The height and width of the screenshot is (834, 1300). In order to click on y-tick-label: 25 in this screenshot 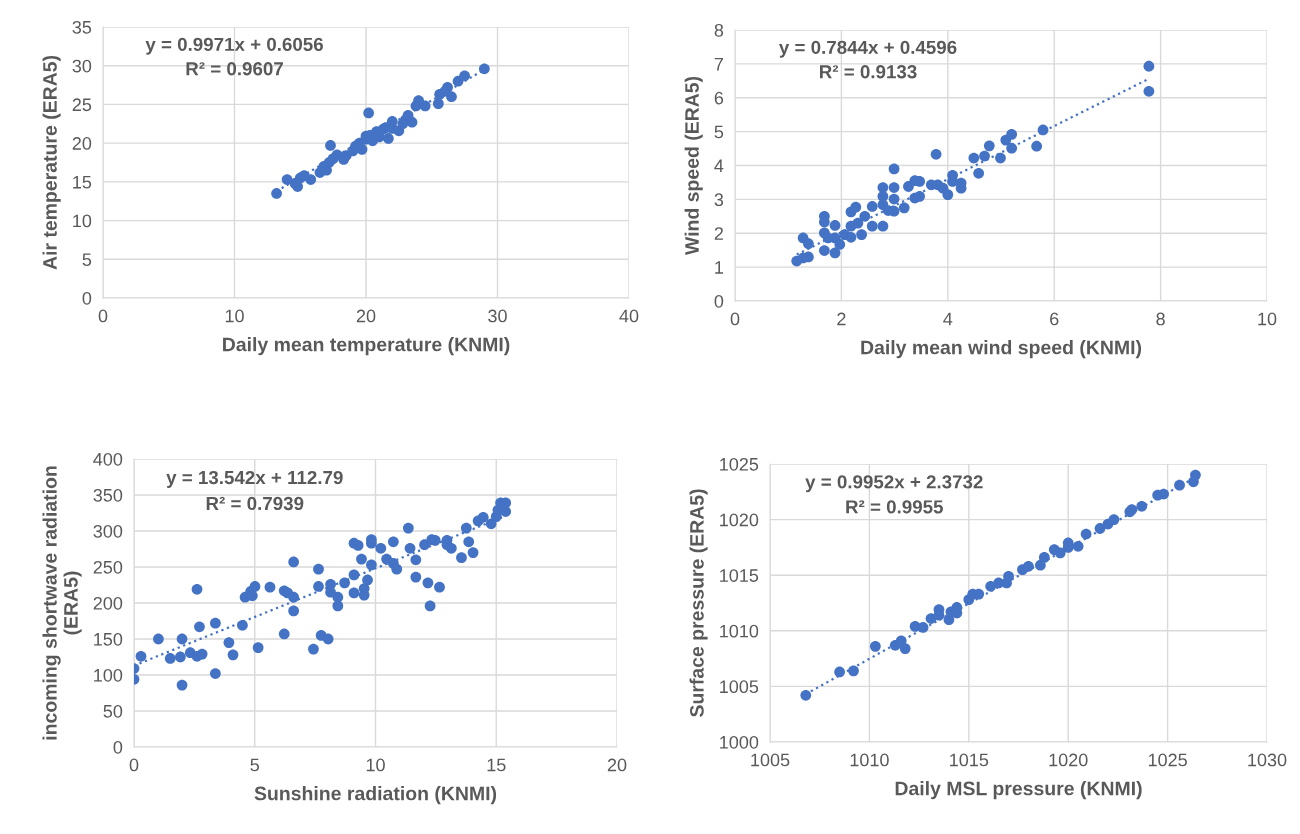, I will do `click(82, 105)`.